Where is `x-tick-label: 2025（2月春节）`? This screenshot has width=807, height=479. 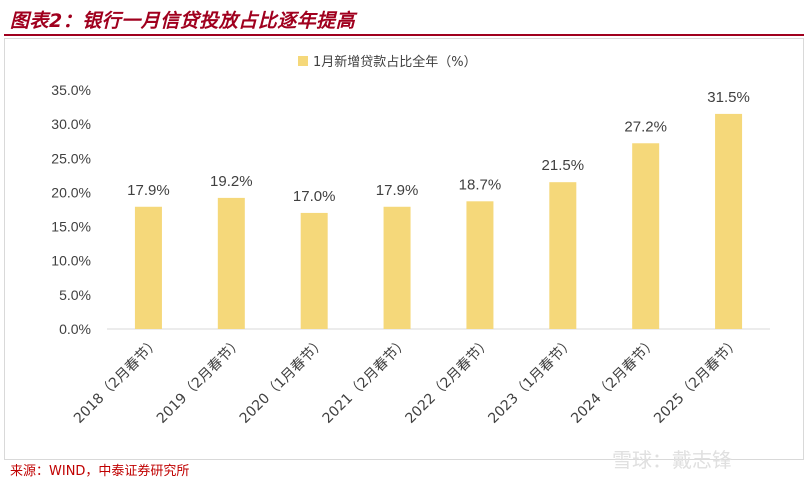
x-tick-label: 2025（2月春节） is located at coordinates (697, 381).